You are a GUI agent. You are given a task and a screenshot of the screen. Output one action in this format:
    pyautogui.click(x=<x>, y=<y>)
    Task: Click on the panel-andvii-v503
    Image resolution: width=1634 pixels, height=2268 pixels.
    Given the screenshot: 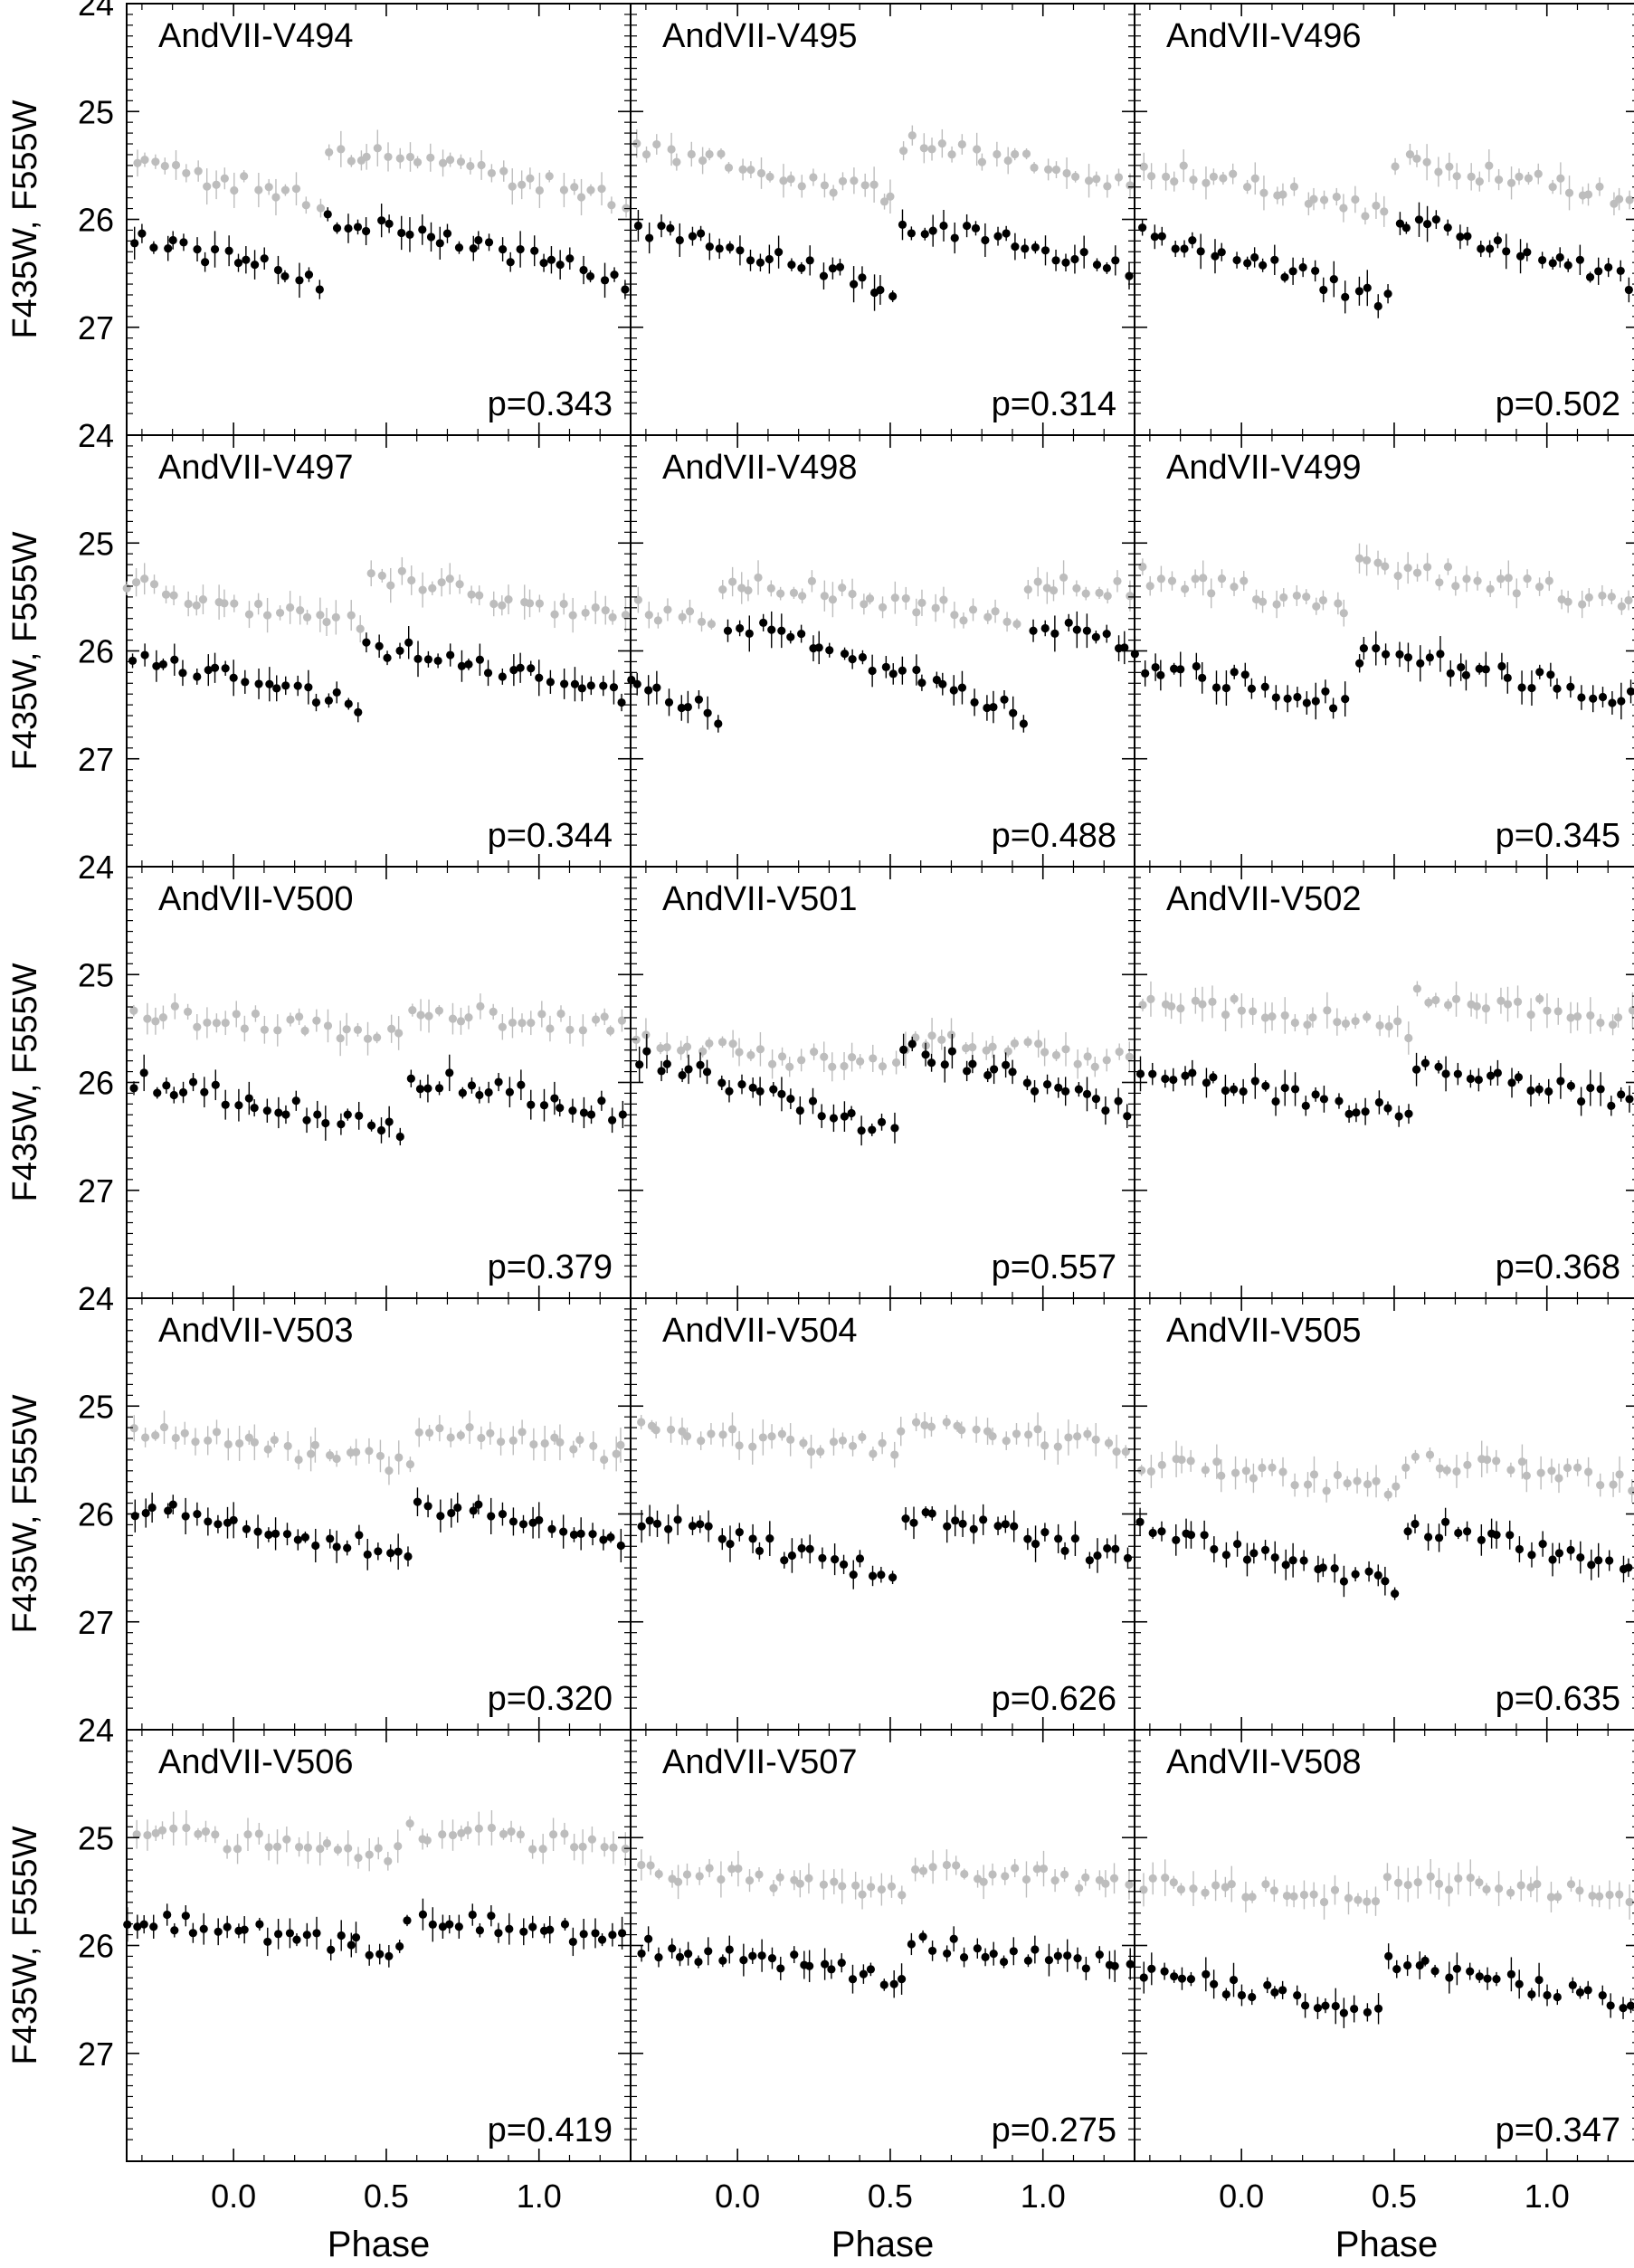 What is the action you would take?
    pyautogui.click(x=379, y=1514)
    